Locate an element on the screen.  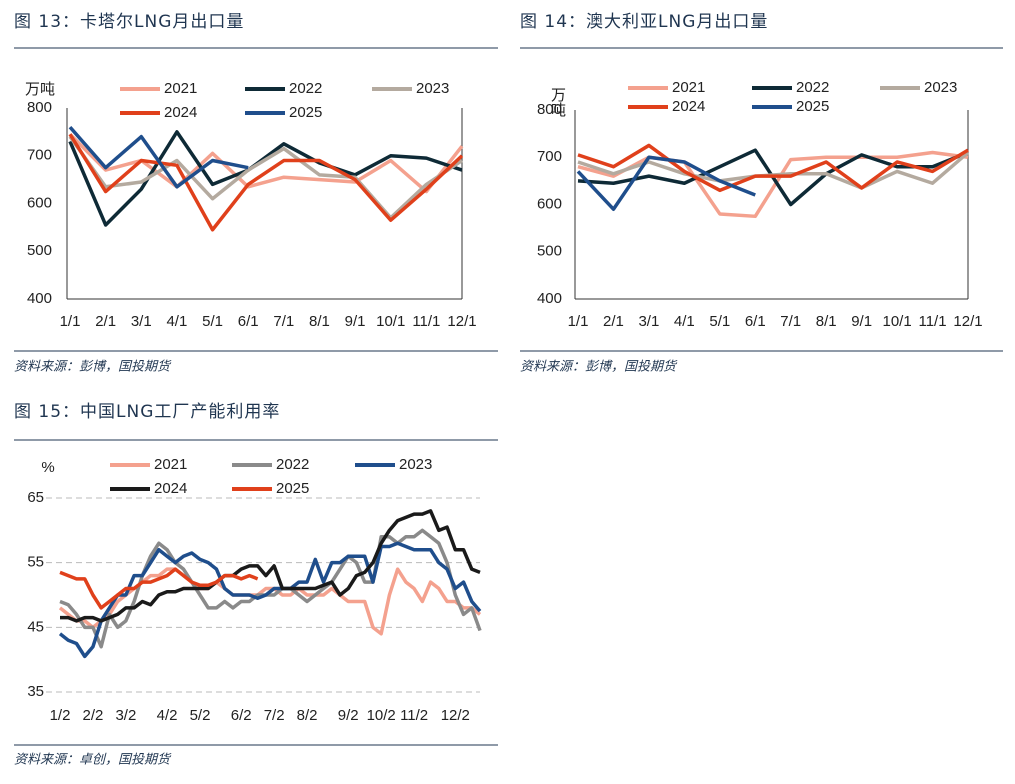
x-tick-label: 8/2 is located at coordinates (307, 715).